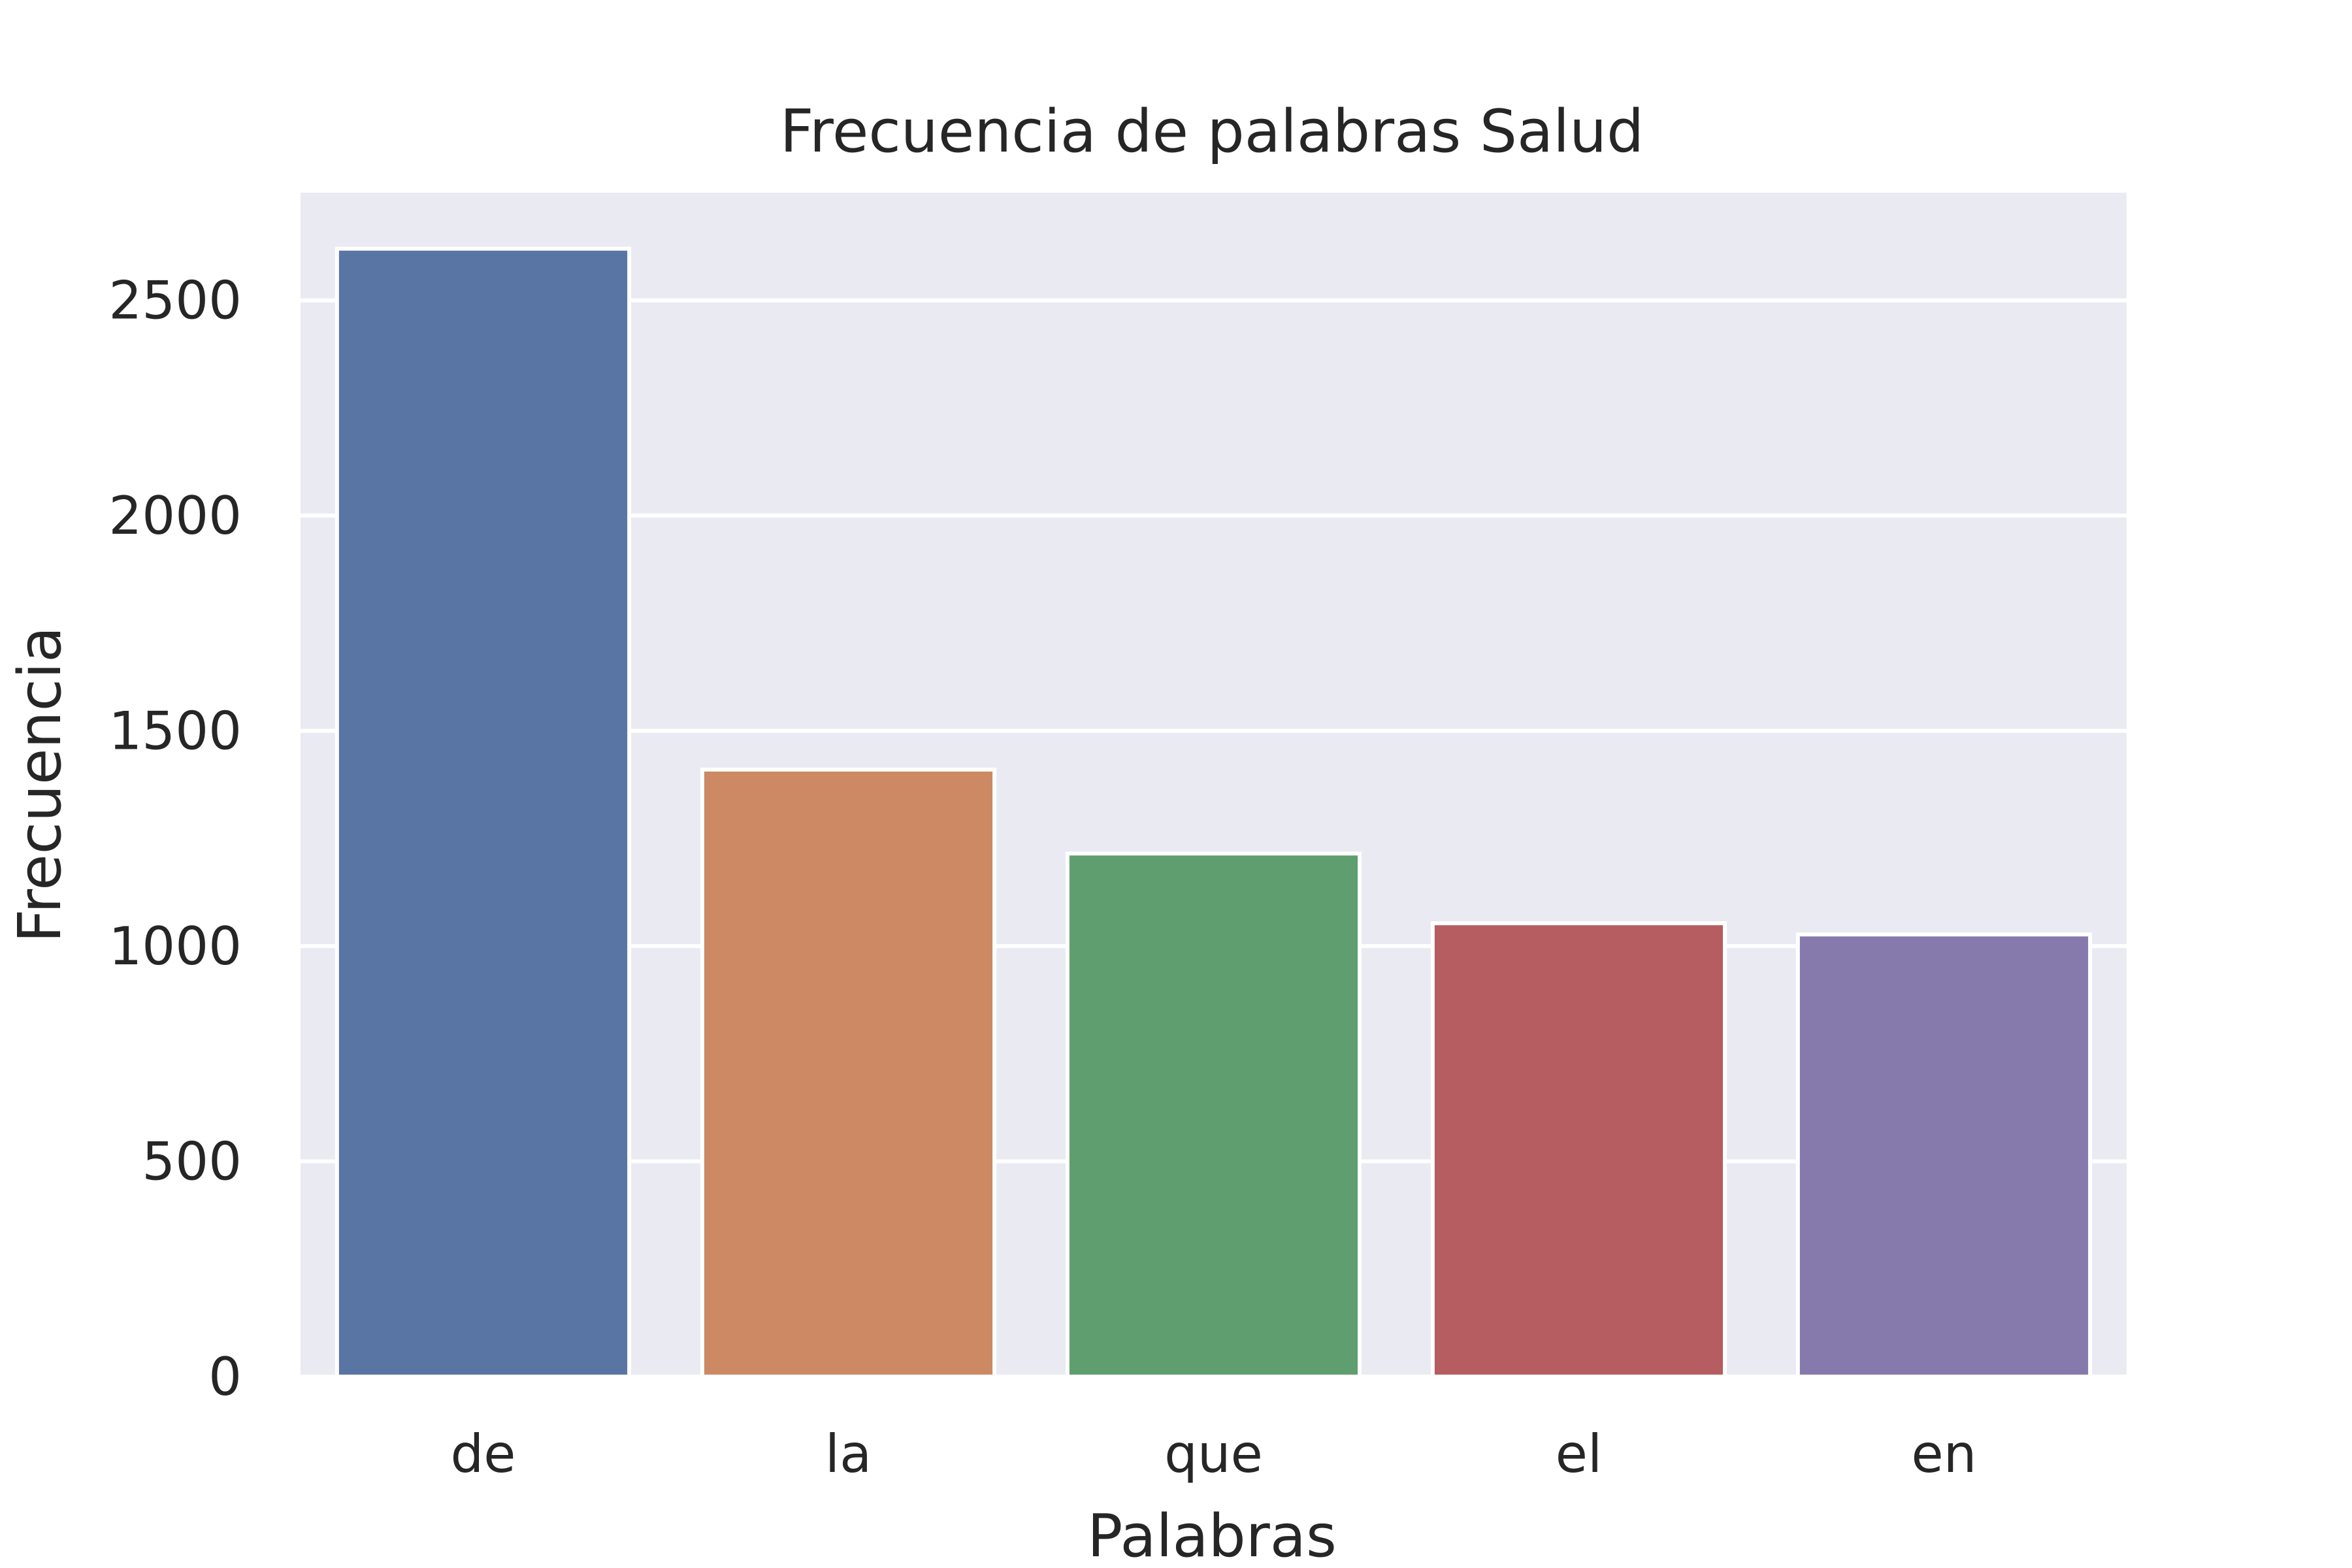 The height and width of the screenshot is (1568, 2352). Describe the element at coordinates (1212, 131) in the screenshot. I see `chart-title: Frecuencia de palabras Salud` at that location.